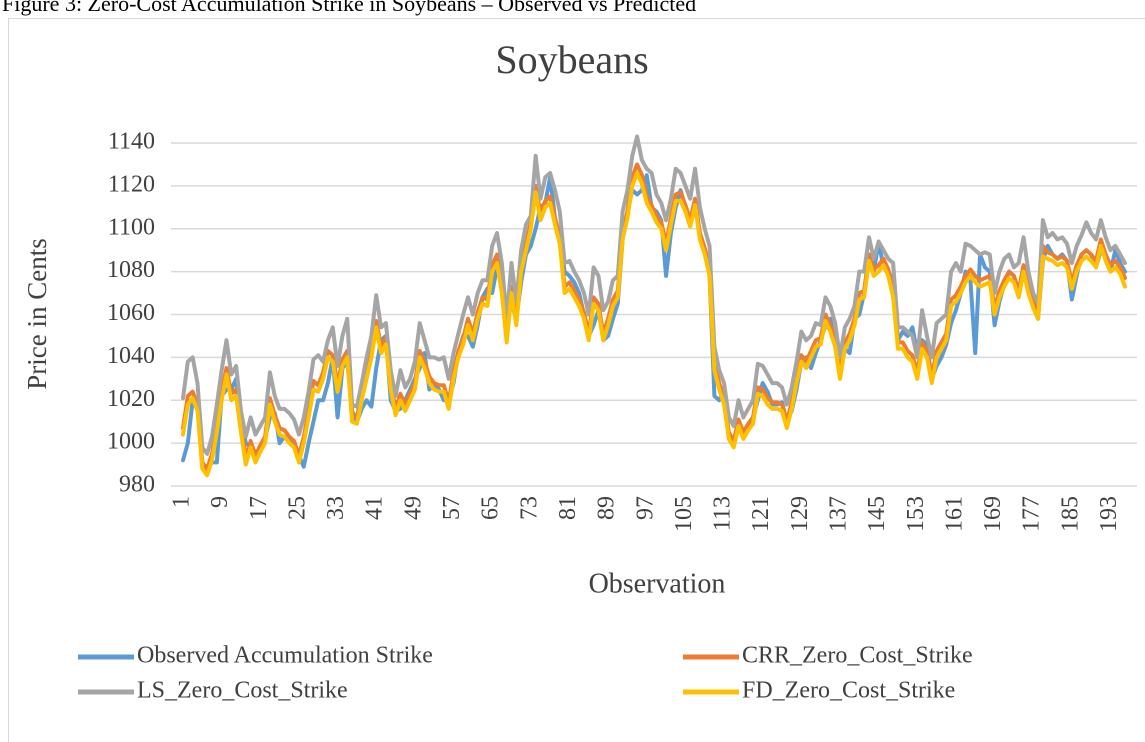 Image resolution: width=1145 pixels, height=742 pixels. Describe the element at coordinates (182, 502) in the screenshot. I see `x-tick-label: 1` at that location.